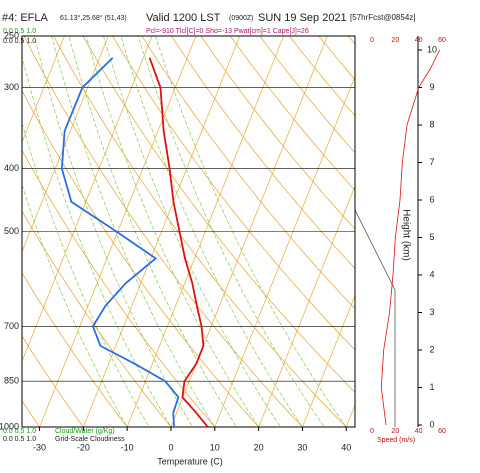 The image size is (480, 473). Describe the element at coordinates (405, 235) in the screenshot. I see `y2-axis-label: Height (km)` at that location.